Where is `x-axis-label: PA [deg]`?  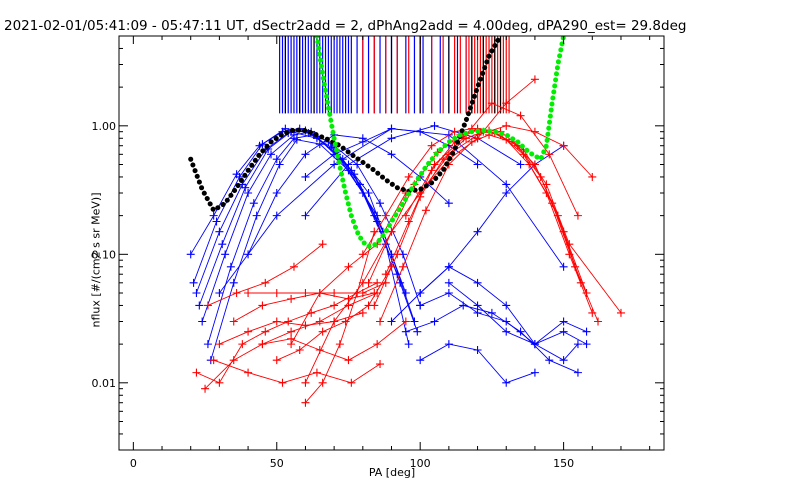
x-axis-label: PA [deg] is located at coordinates (392, 472).